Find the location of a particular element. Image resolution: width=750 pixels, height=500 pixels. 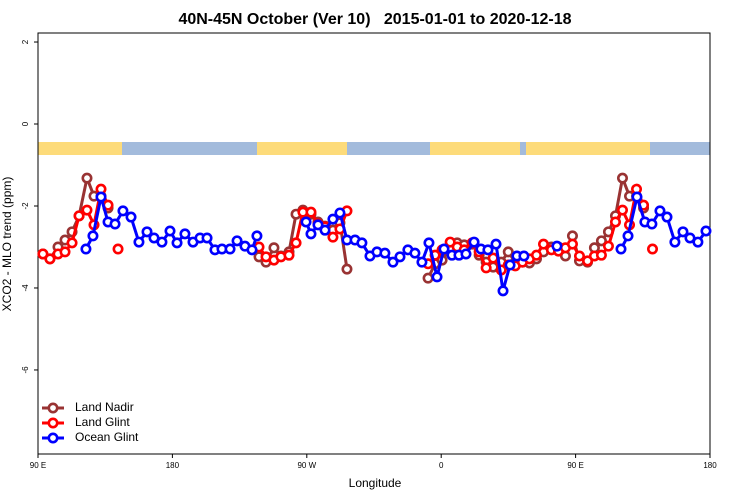

y-axis-label: XCO2 - MLO trend (ppm) is located at coordinates (7, 244).